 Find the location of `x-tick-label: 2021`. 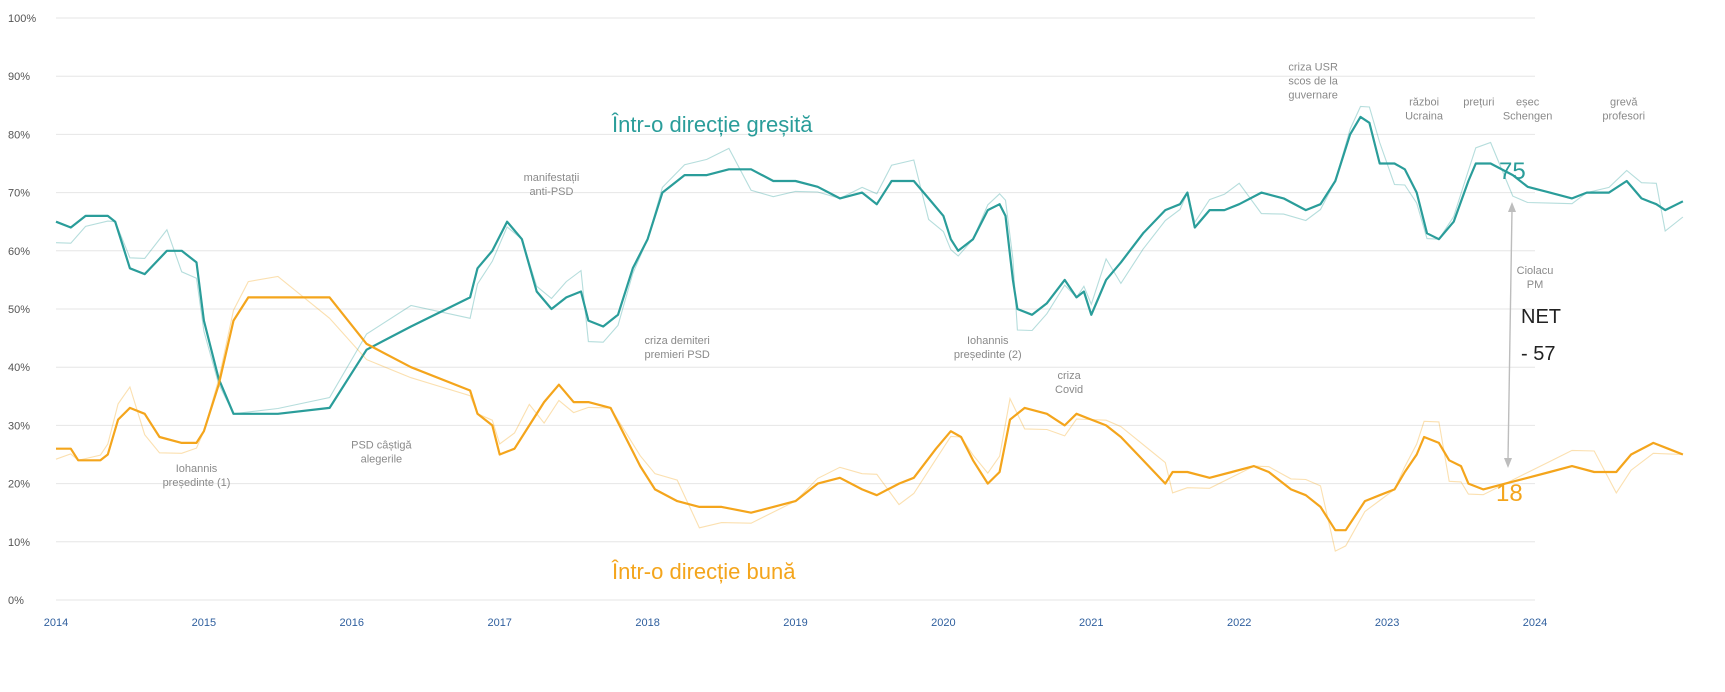

x-tick-label: 2021 is located at coordinates (1091, 623).